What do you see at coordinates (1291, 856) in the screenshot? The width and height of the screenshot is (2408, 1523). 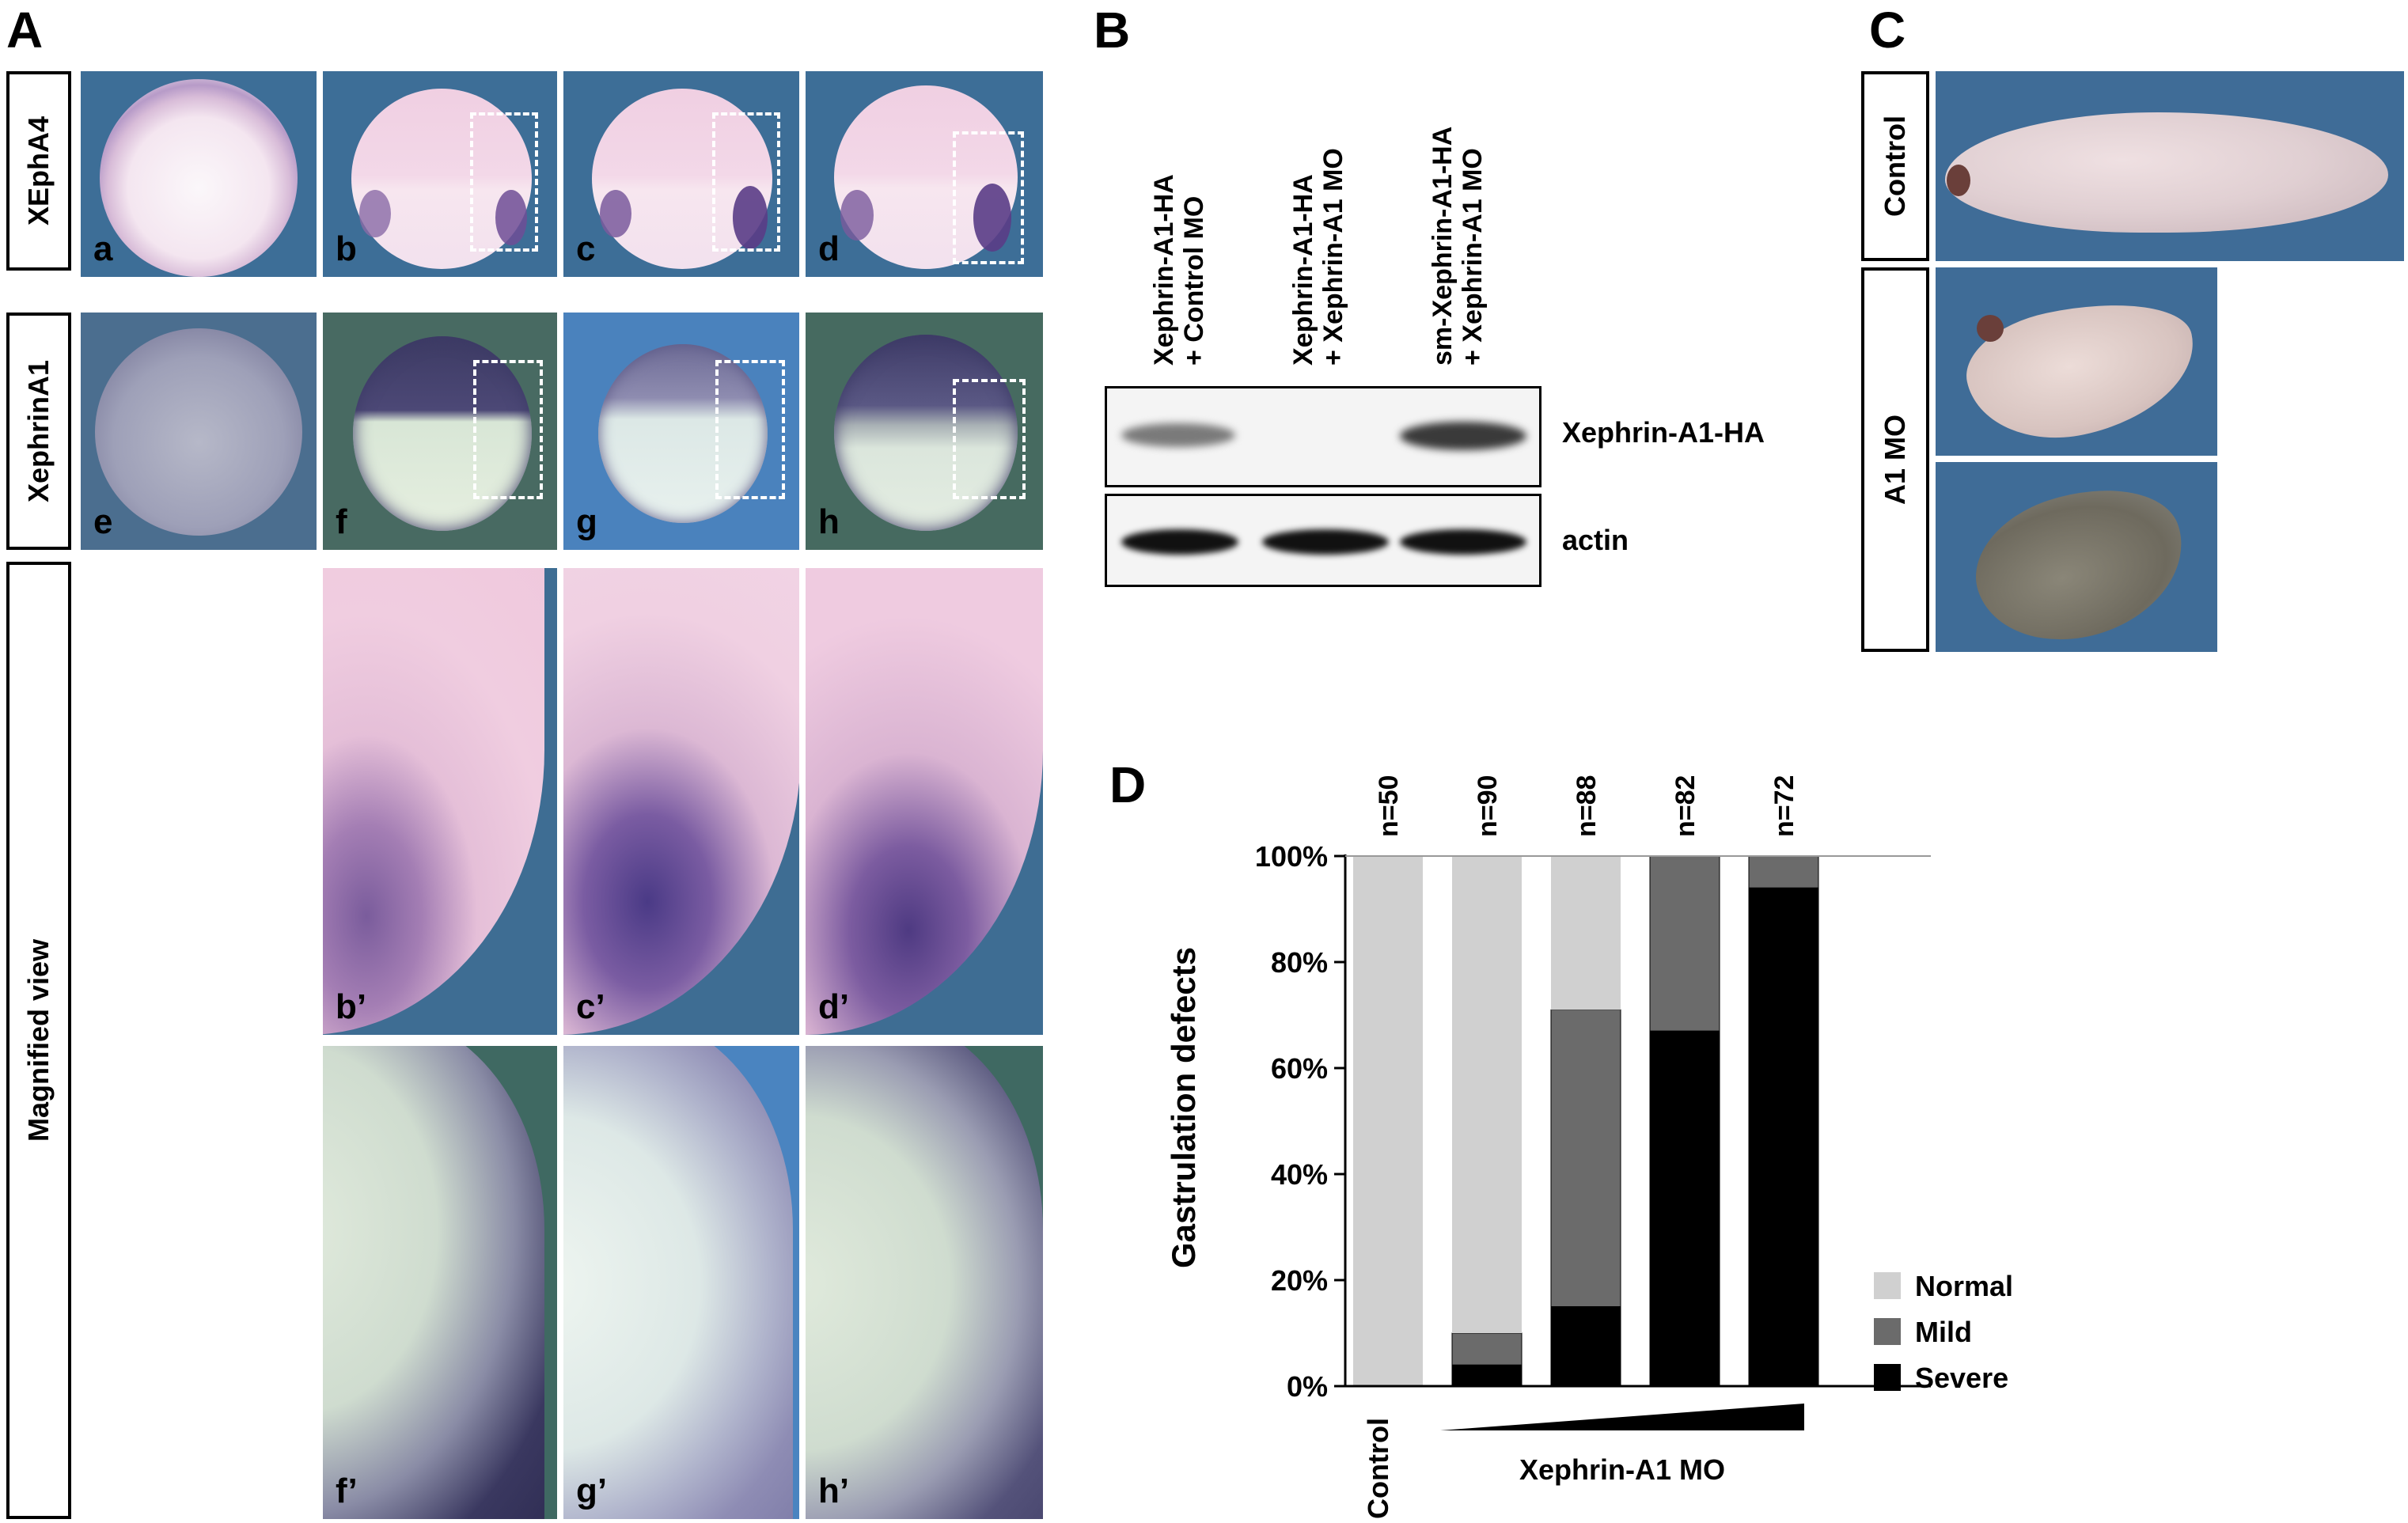 I see `y-tick-label: 100%` at bounding box center [1291, 856].